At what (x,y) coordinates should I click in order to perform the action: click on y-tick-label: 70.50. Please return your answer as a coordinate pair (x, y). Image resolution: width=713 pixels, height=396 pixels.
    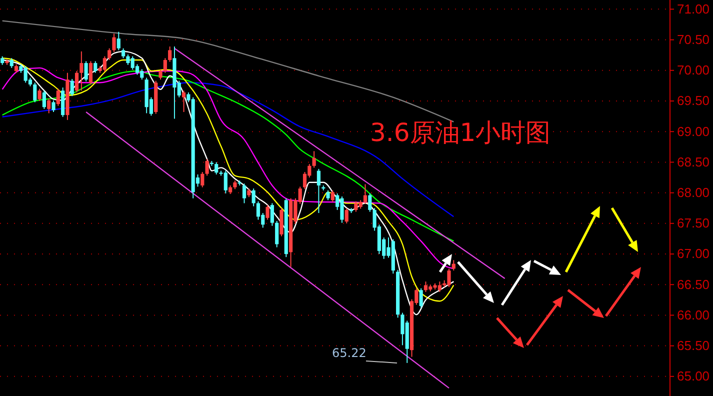
    Looking at the image, I should click on (693, 39).